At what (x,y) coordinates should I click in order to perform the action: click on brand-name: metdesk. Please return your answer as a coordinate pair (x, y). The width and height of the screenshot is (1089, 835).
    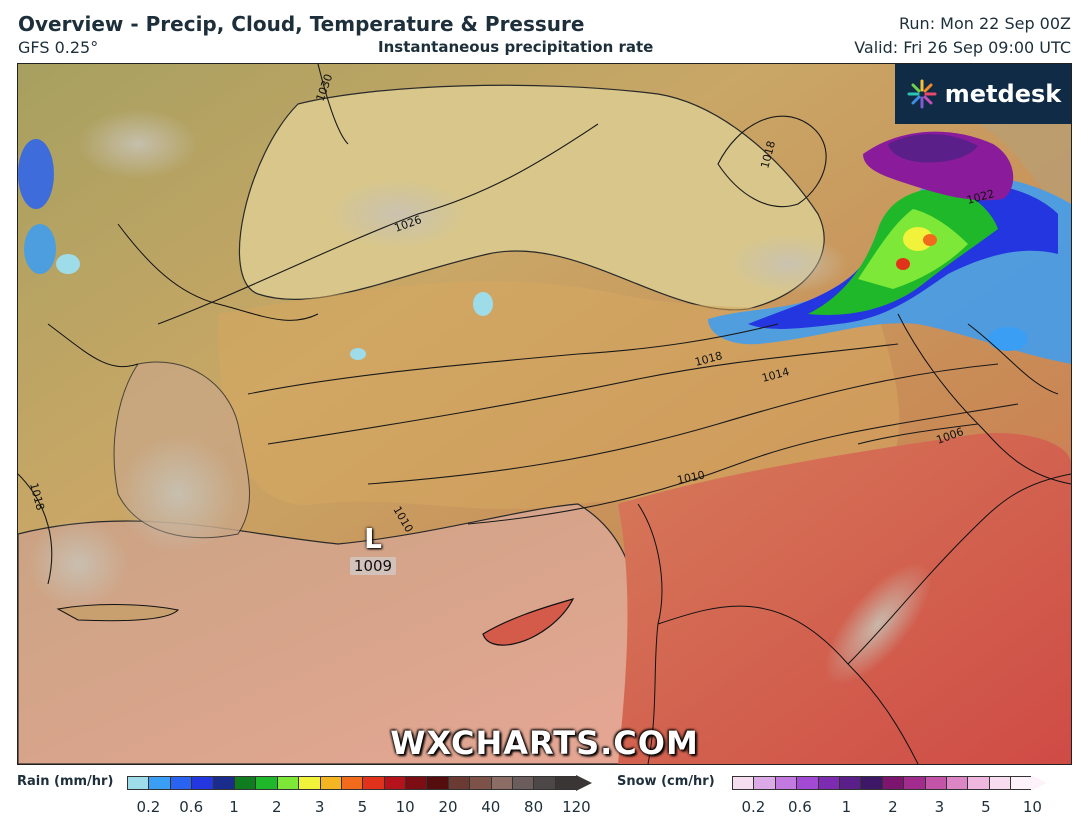
    Looking at the image, I should click on (1003, 94).